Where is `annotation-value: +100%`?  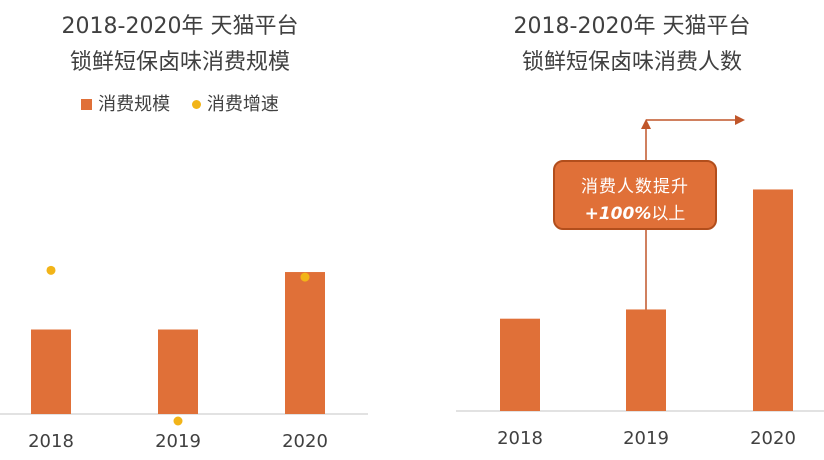
annotation-value: +100% is located at coordinates (618, 214).